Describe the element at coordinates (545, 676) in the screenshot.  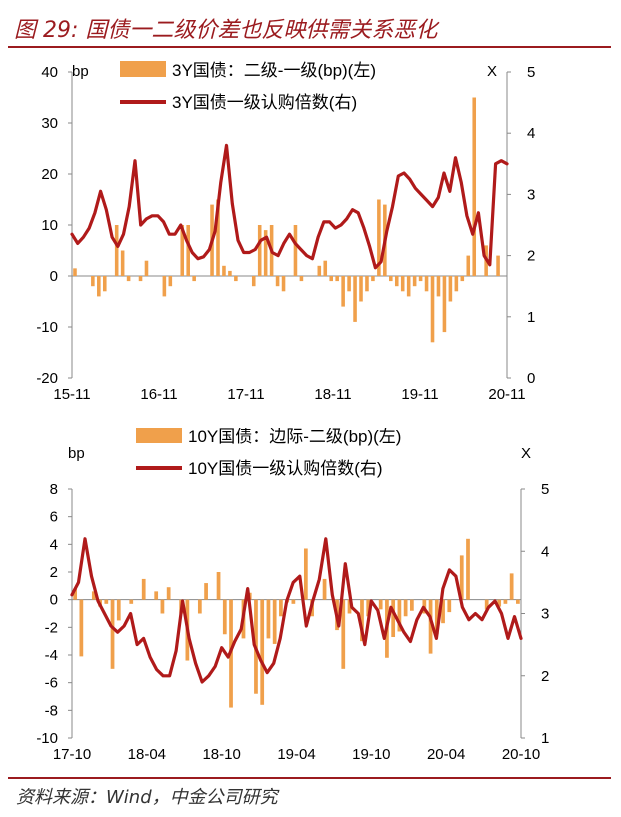
I see `right-tick-label: 2` at that location.